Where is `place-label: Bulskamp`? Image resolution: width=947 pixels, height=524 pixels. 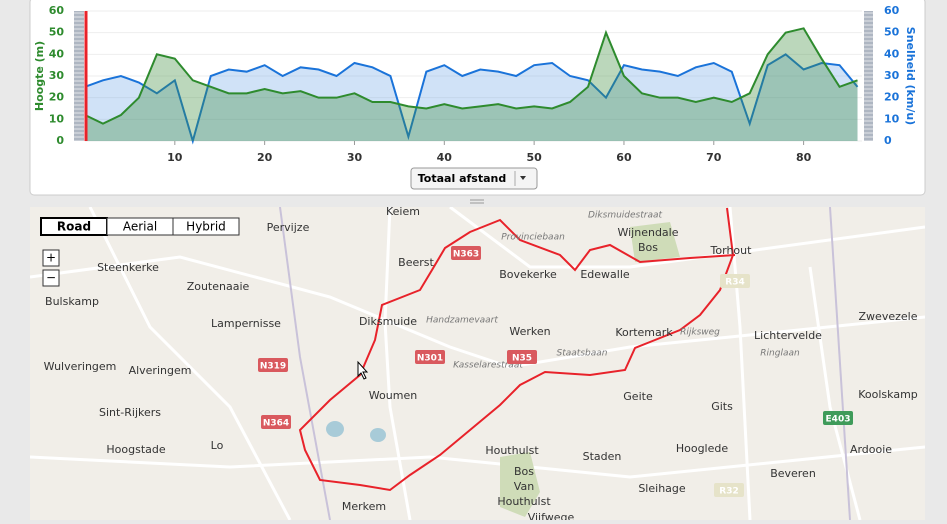 place-label: Bulskamp is located at coordinates (72, 301).